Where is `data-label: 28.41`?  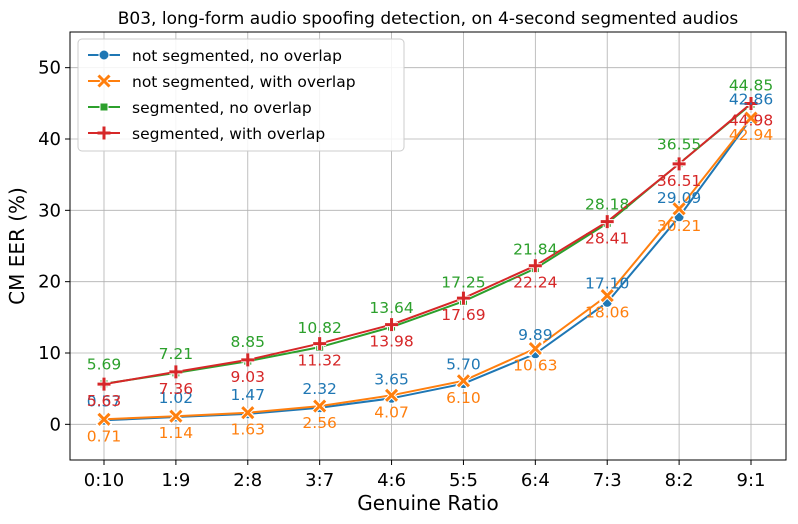
data-label: 28.41 is located at coordinates (607, 239).